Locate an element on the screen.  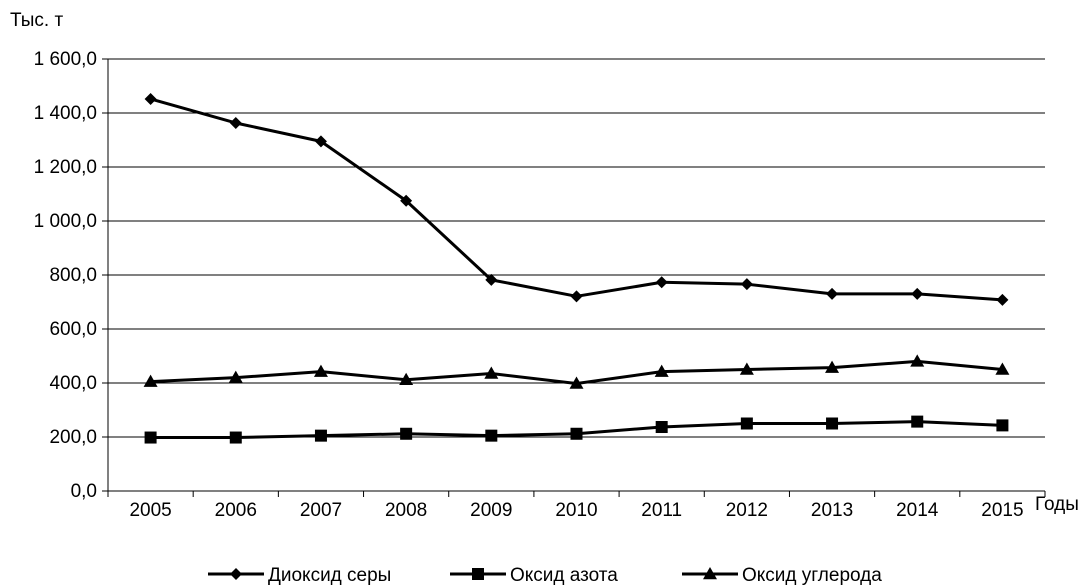
legend: Диоксид серы Оксид азота Оксид углерода is located at coordinates (545, 575).